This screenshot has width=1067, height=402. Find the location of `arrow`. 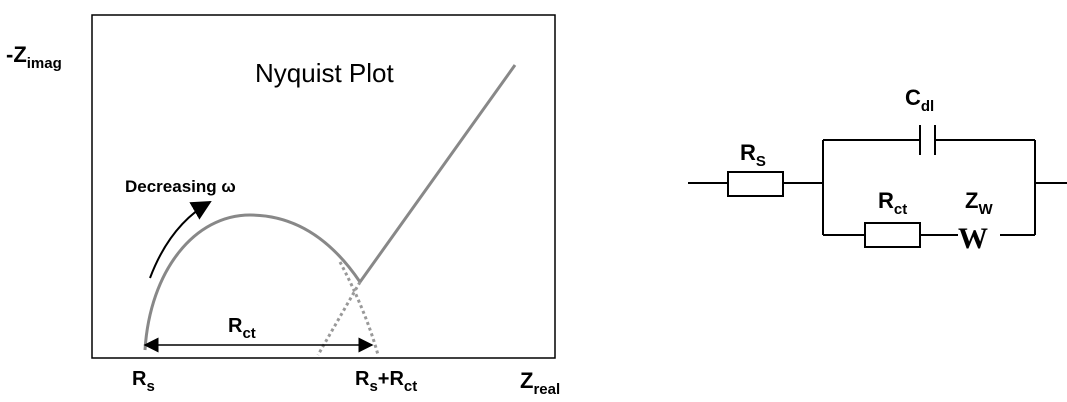

arrow is located at coordinates (180, 240).